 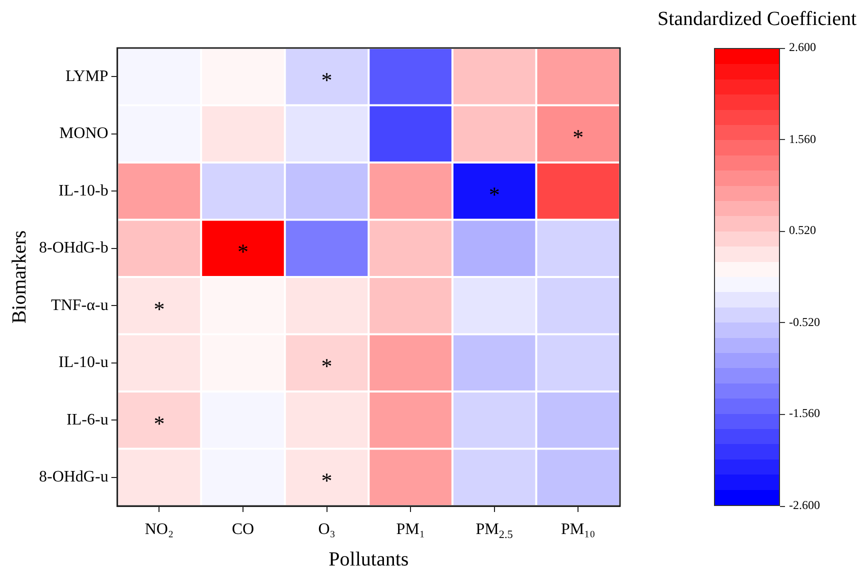 What do you see at coordinates (73, 477) in the screenshot?
I see `y-tick-label: 8-OHdG-u` at bounding box center [73, 477].